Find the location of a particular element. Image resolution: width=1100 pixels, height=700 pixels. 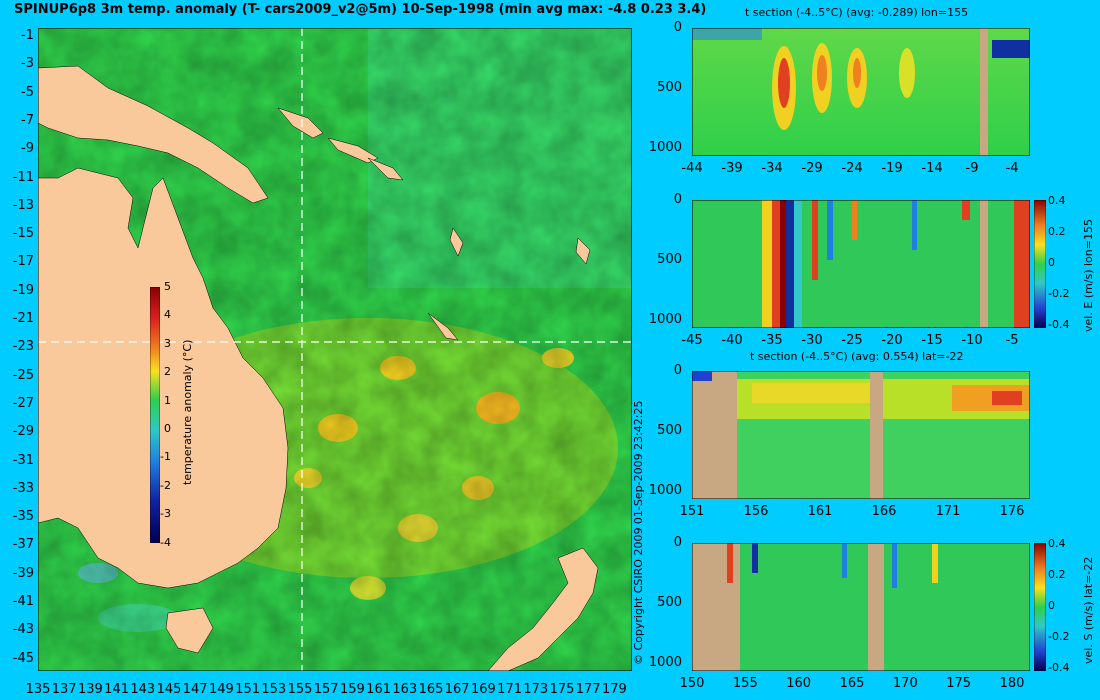

map-y-tick: -29 is located at coordinates (23, 432).